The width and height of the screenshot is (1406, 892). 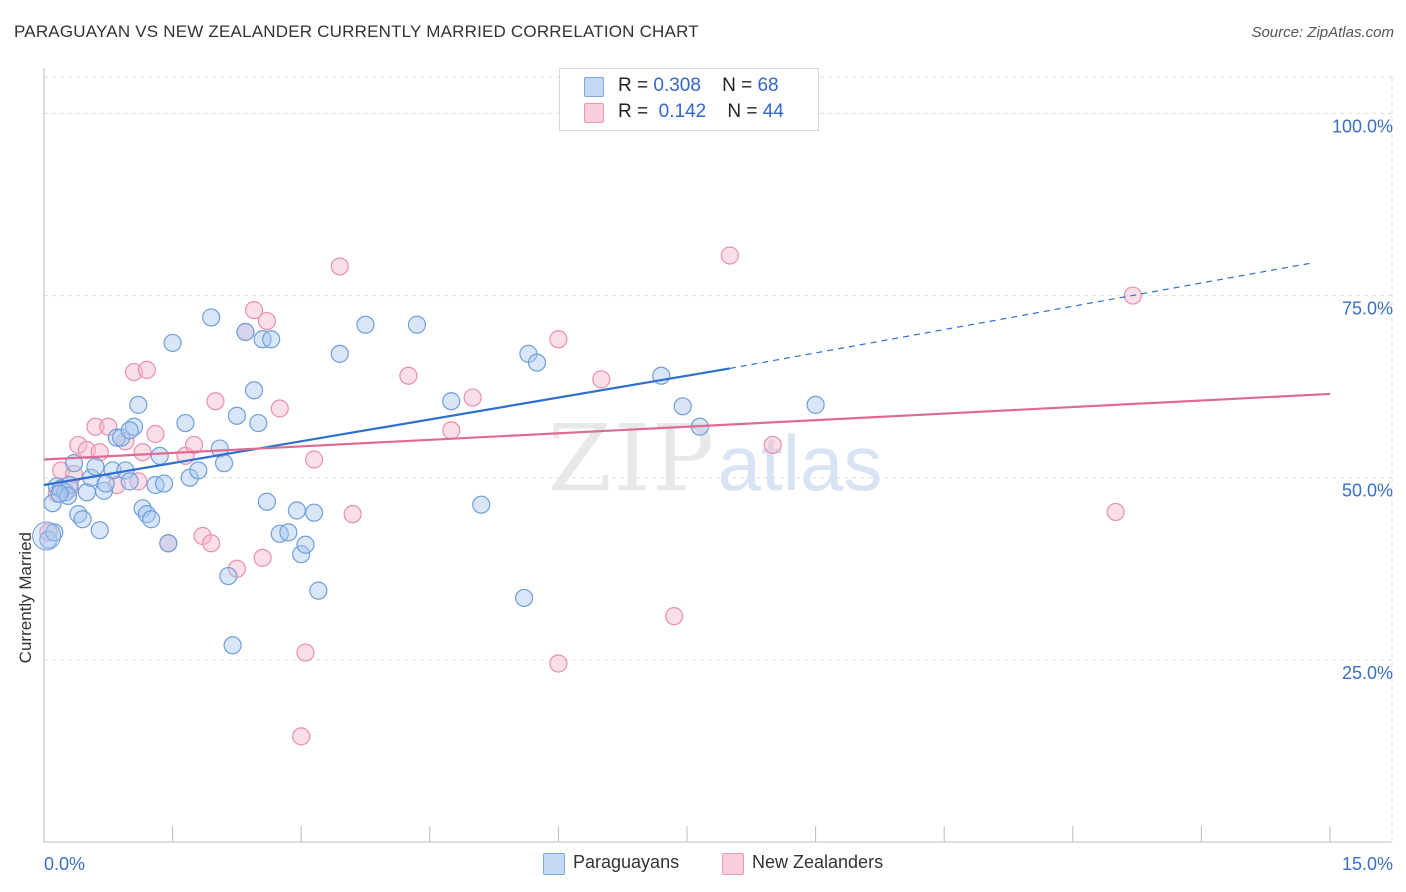 What do you see at coordinates (594, 113) in the screenshot?
I see `legend-swatch-pink` at bounding box center [594, 113].